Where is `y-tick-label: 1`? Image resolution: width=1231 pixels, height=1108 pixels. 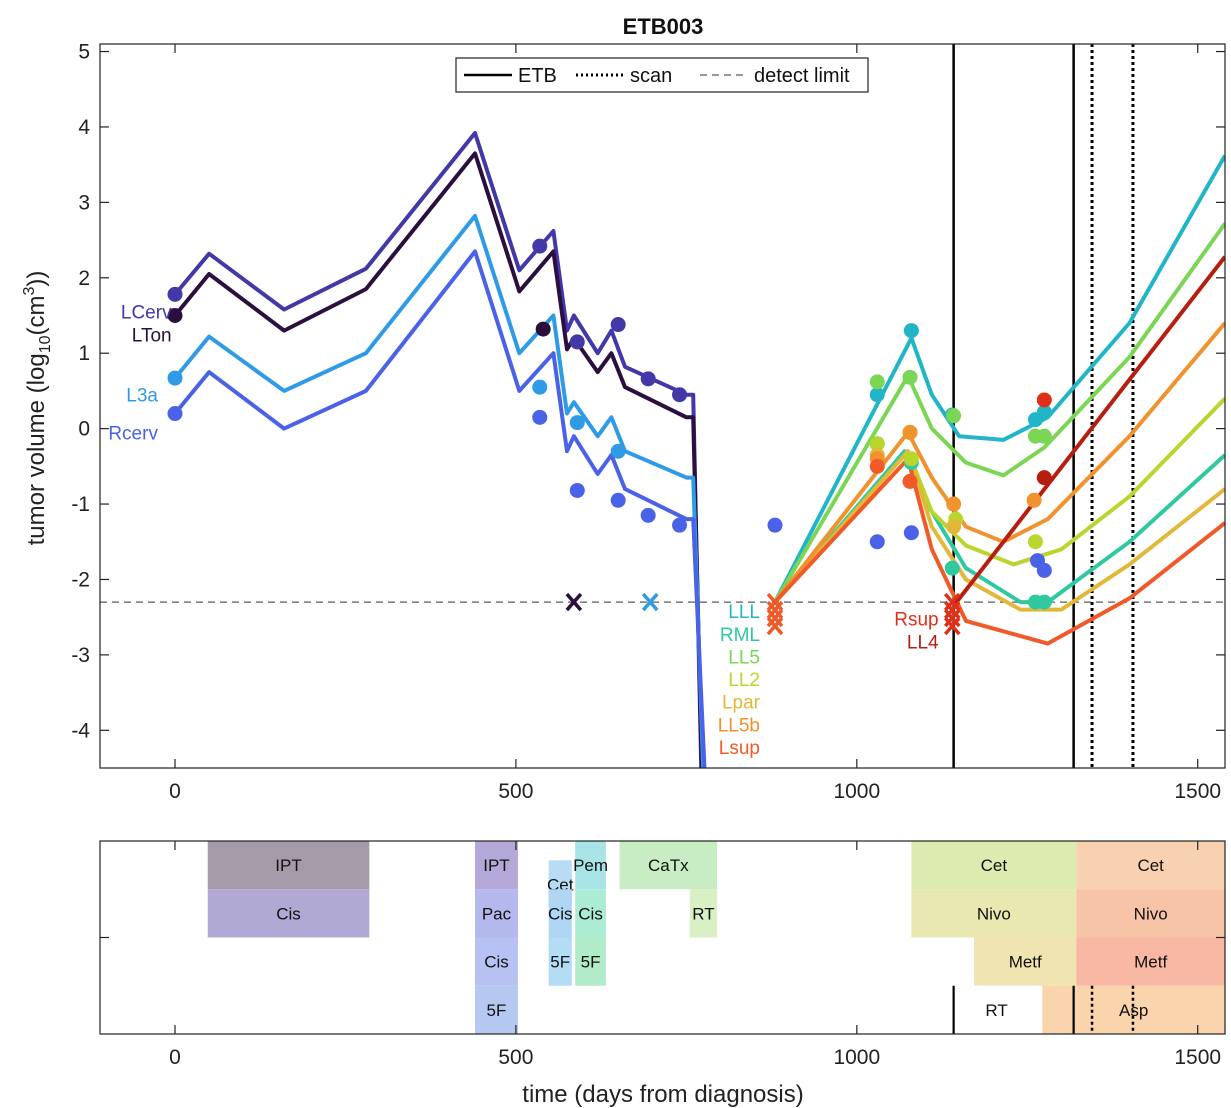
y-tick-label: 1 is located at coordinates (84, 353).